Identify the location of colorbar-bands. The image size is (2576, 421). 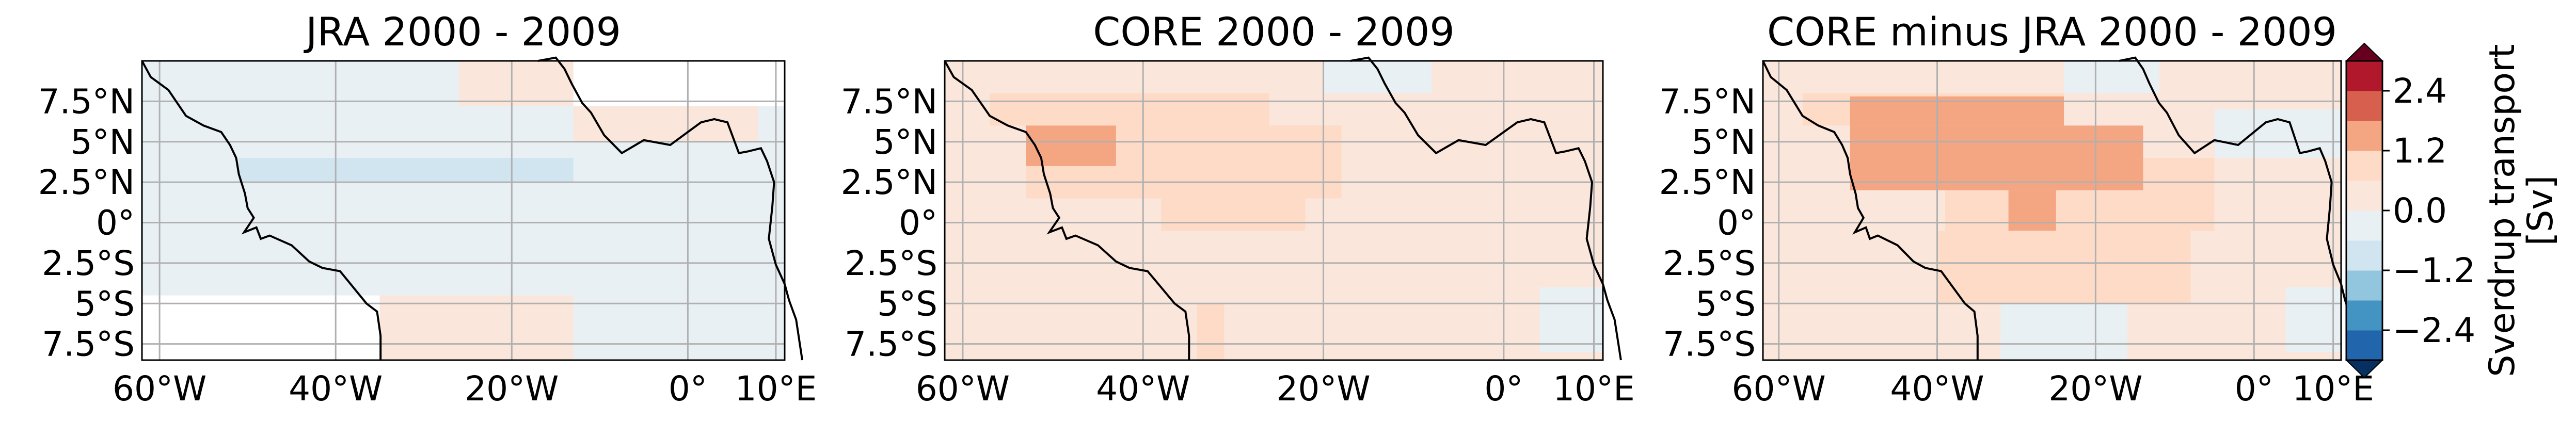
(2364, 211).